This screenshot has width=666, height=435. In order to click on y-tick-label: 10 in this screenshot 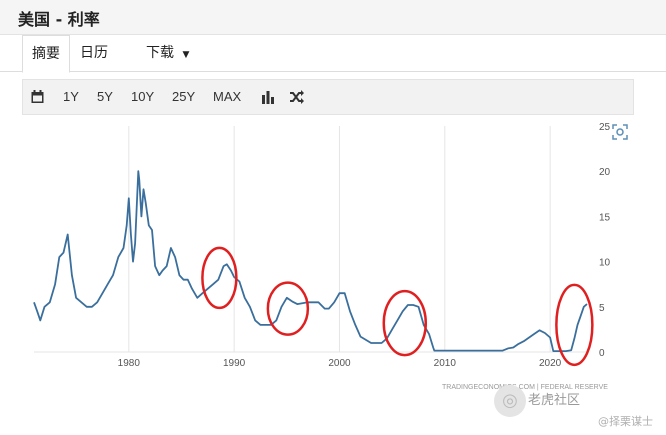, I will do `click(605, 263)`.